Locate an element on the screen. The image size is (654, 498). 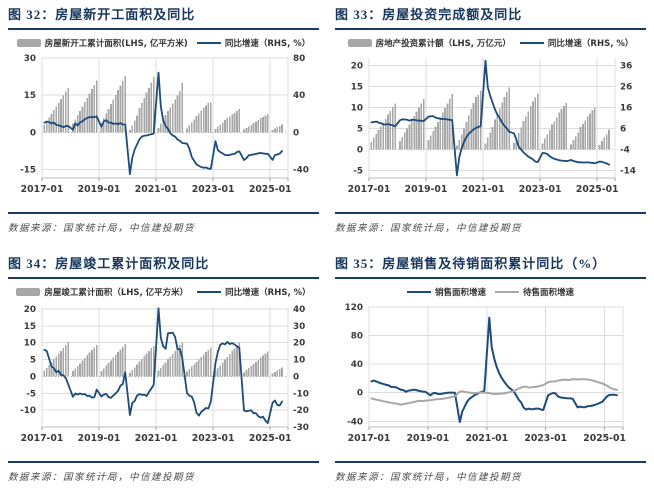
legend-label: 房屋新开工累计面积(LHS, 亿平方米) is located at coordinates (116, 44).